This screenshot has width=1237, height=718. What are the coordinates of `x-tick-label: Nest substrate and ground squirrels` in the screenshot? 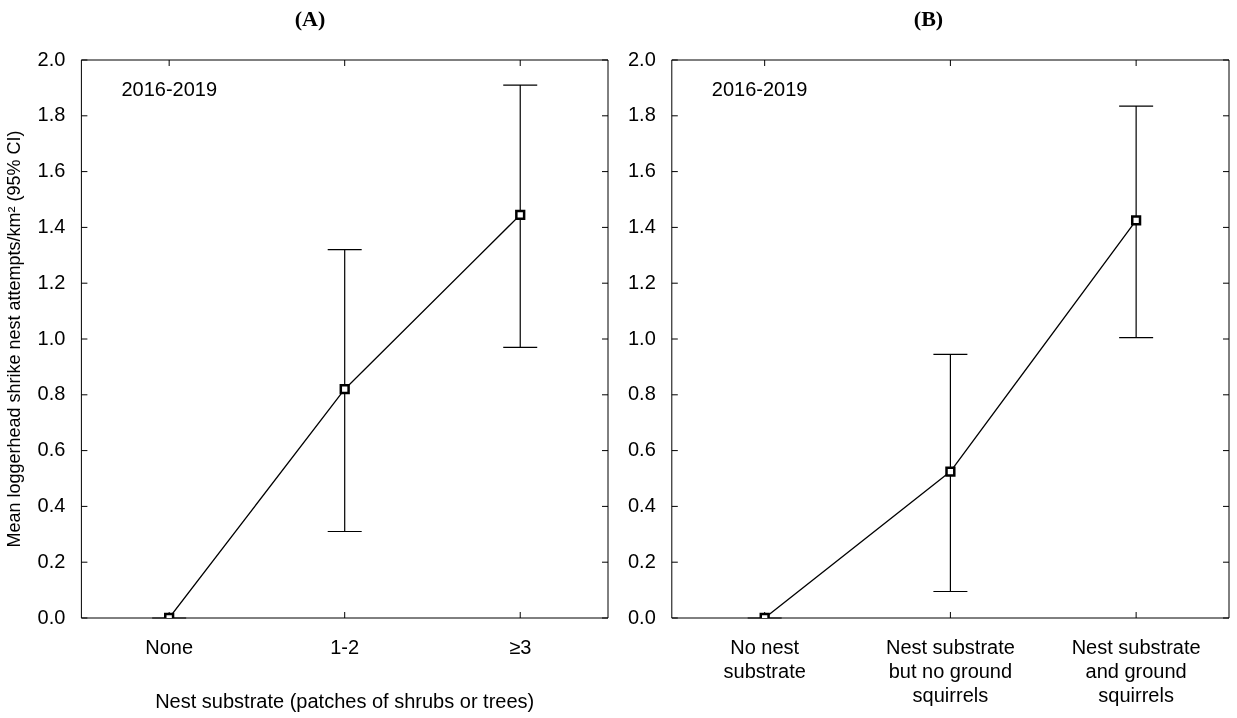 It's located at (1136, 670).